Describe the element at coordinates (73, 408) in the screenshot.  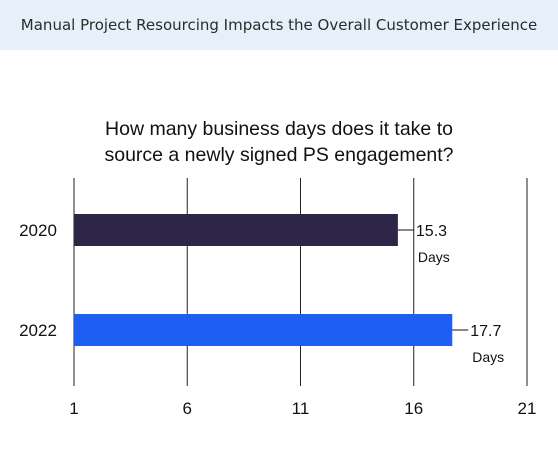
I see `x-tick-label: 1` at that location.